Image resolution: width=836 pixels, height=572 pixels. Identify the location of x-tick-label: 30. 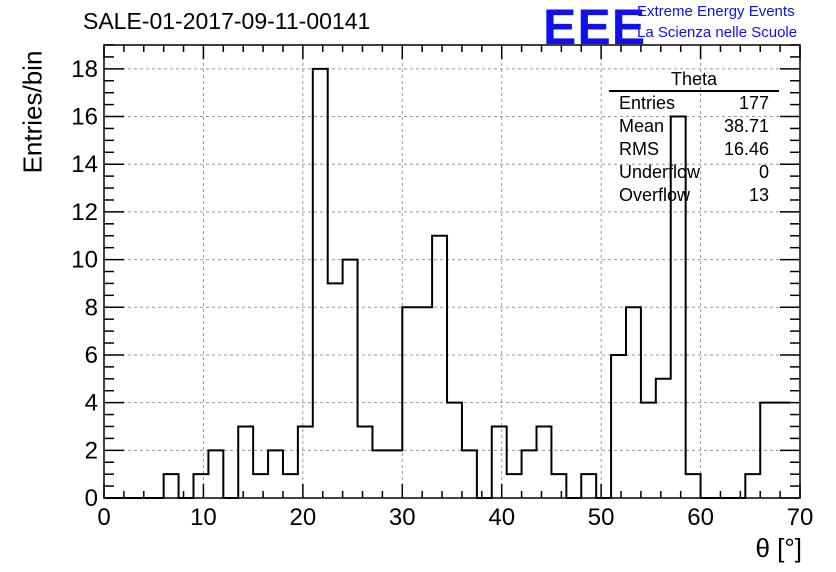
(402, 517).